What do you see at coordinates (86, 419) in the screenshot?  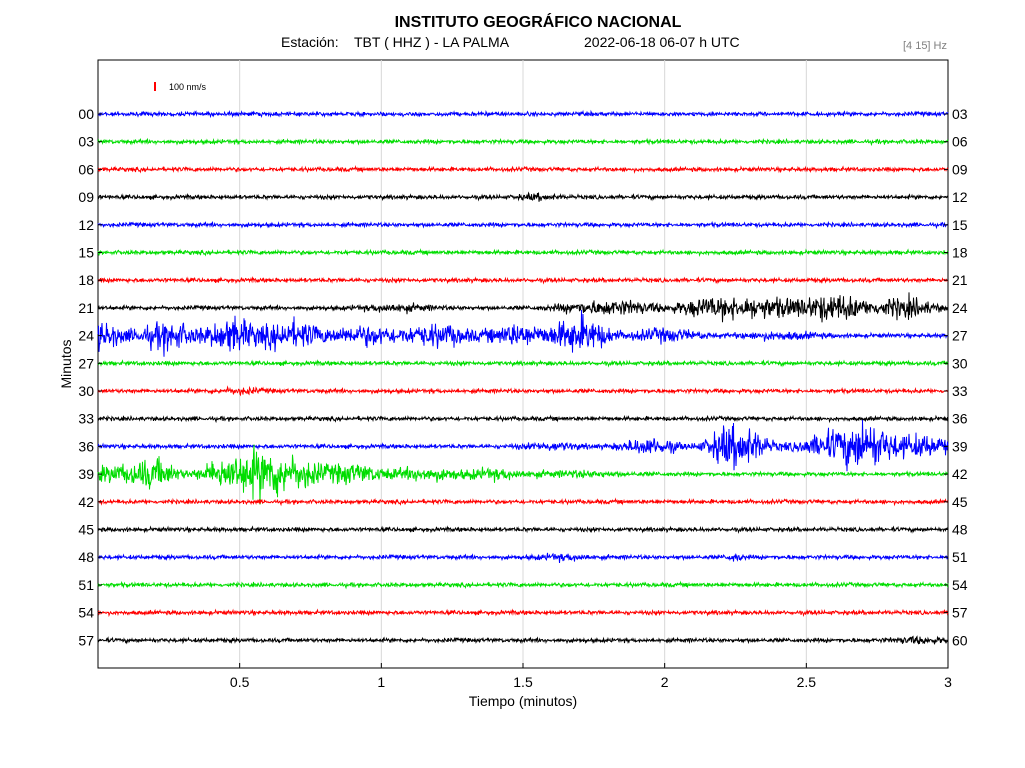 I see `y-tick-label-left: 33` at bounding box center [86, 419].